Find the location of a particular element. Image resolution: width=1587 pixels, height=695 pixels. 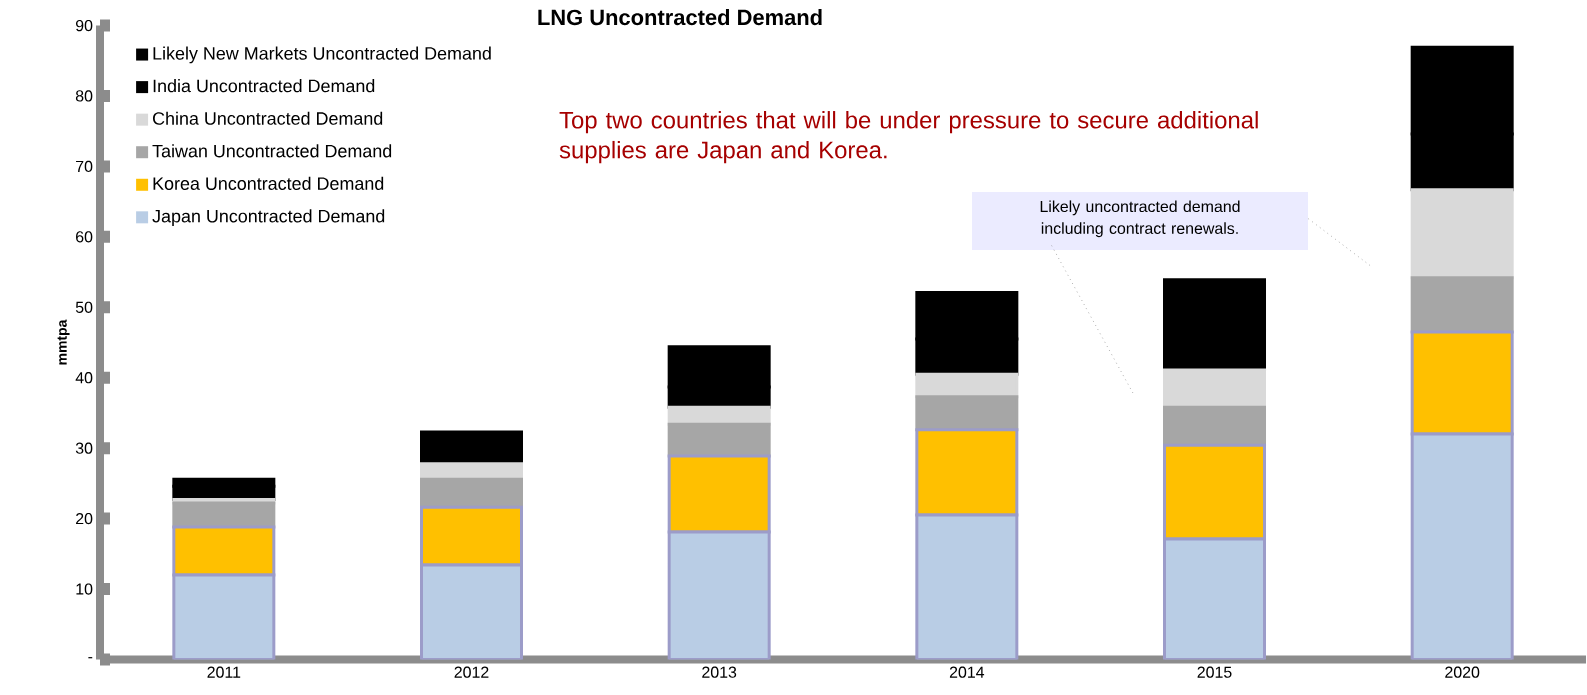

legend-label: Japan Uncontracted Demand is located at coordinates (268, 218).